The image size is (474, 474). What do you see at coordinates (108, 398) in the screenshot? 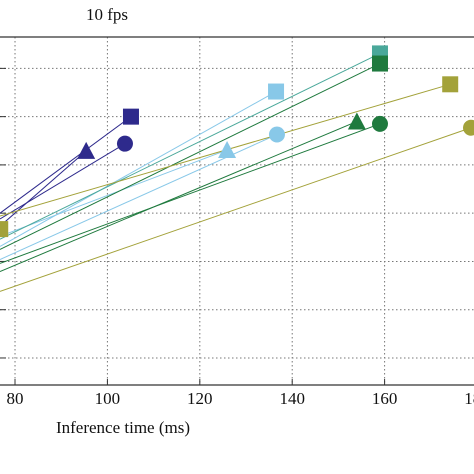
I see `x-tick-label: 100` at bounding box center [108, 398].